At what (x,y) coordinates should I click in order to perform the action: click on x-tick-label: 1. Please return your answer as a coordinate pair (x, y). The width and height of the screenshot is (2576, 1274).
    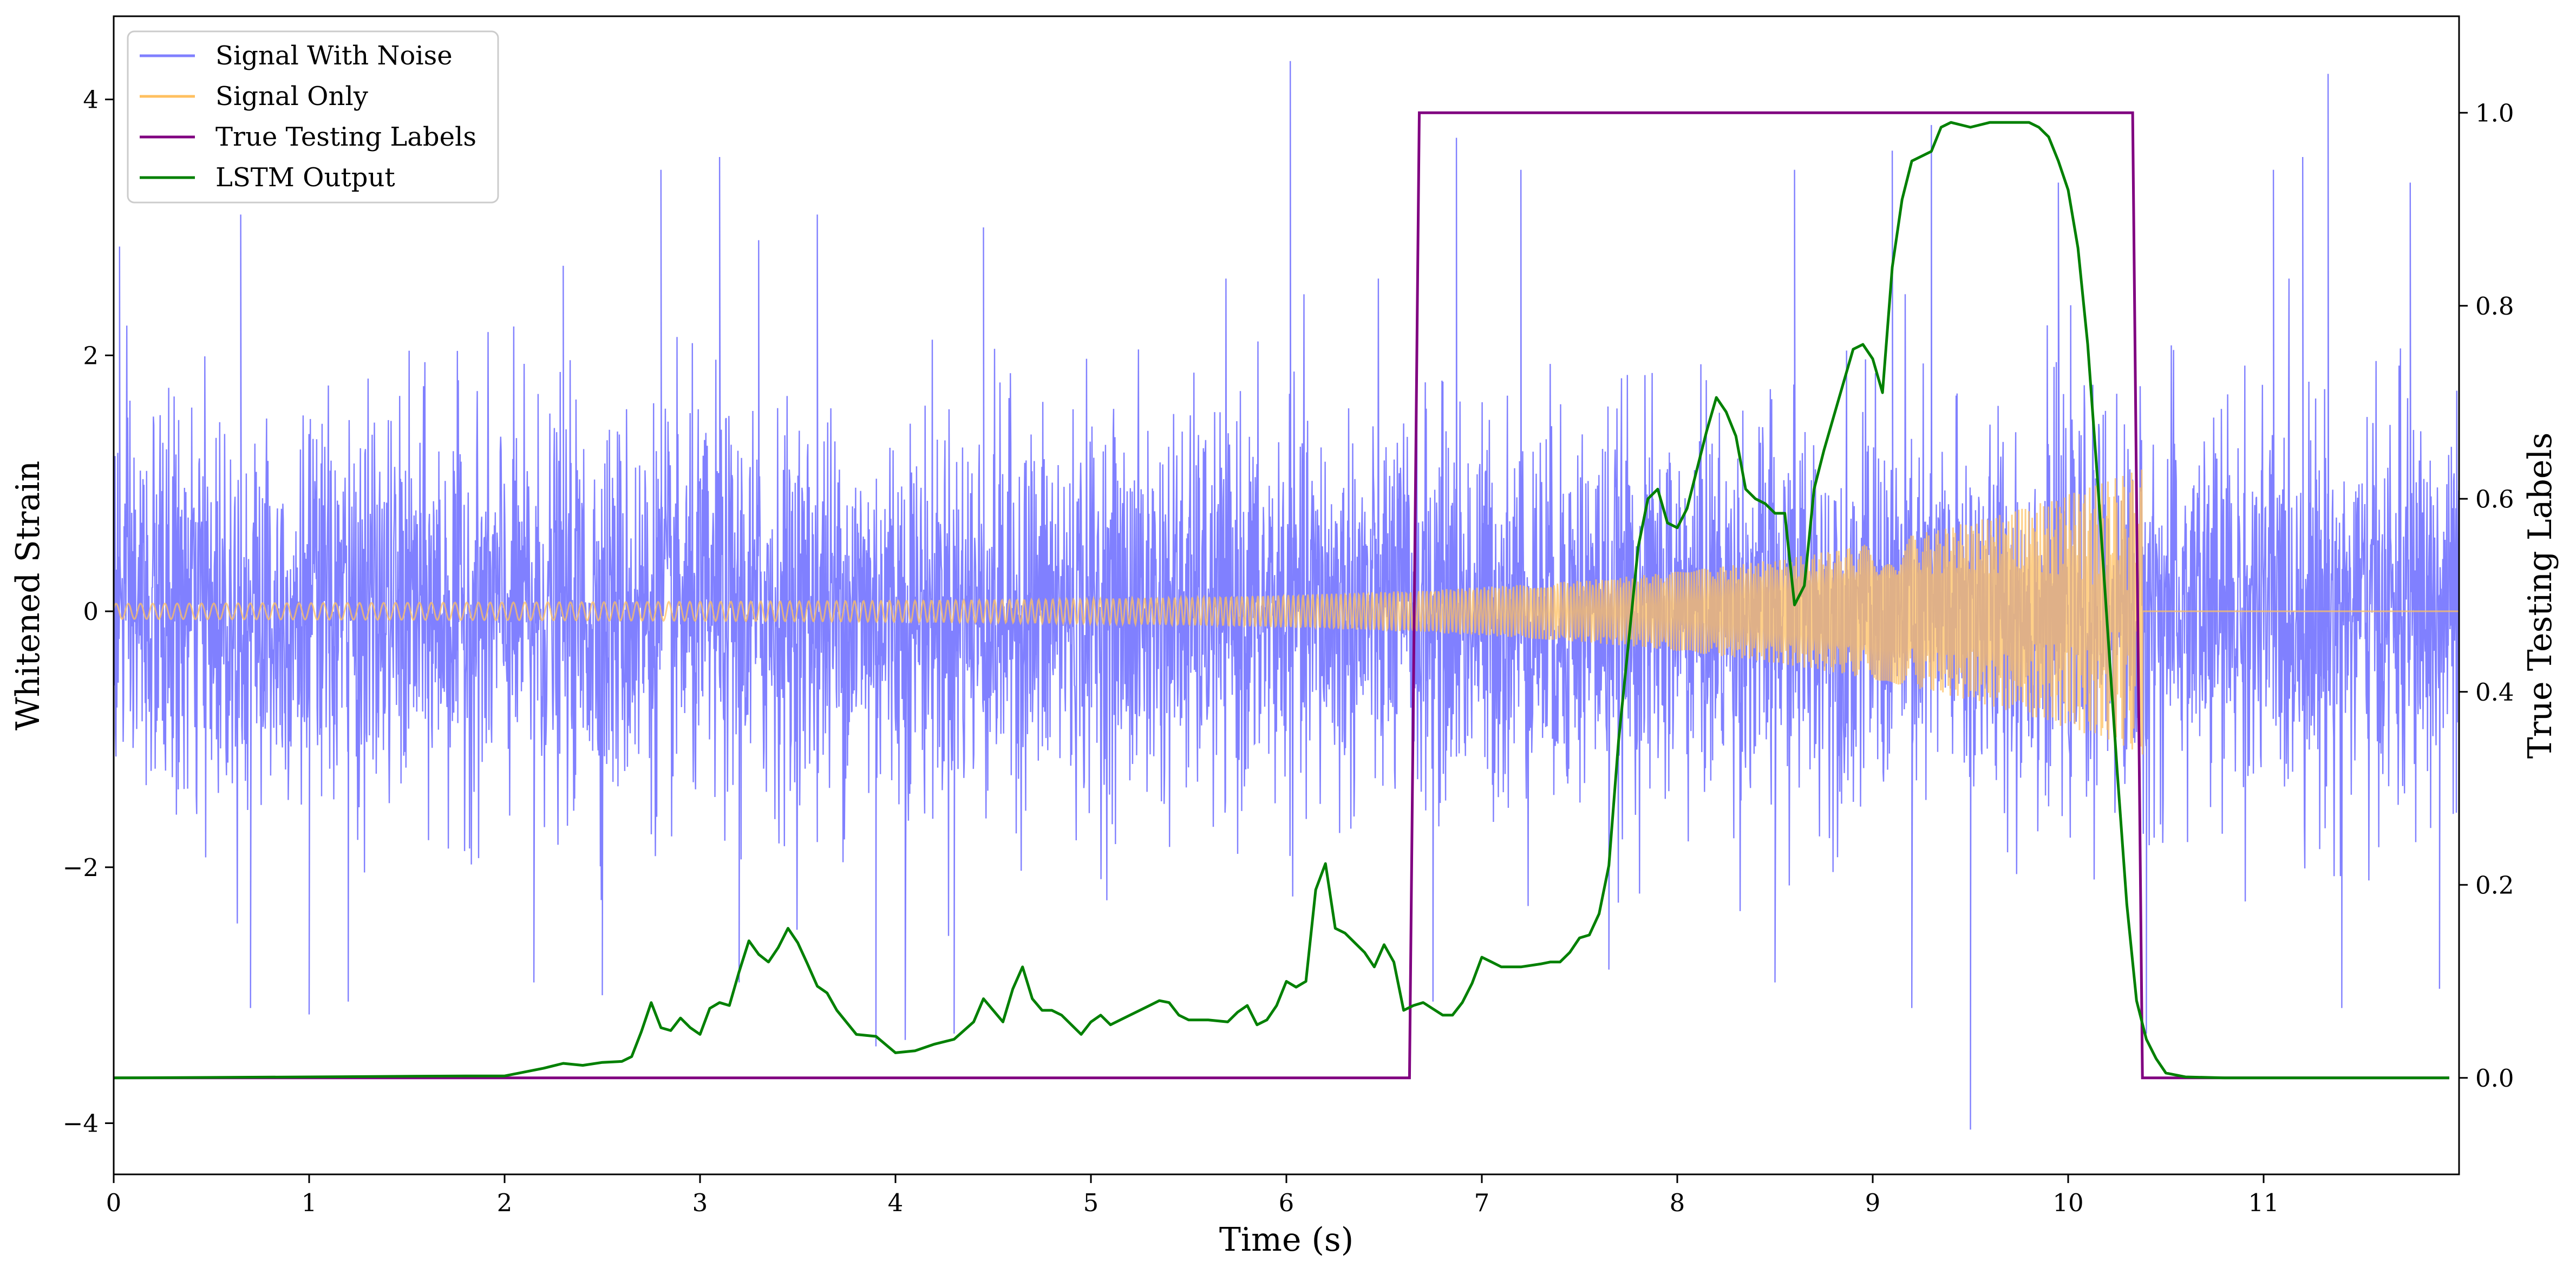
    Looking at the image, I should click on (309, 1202).